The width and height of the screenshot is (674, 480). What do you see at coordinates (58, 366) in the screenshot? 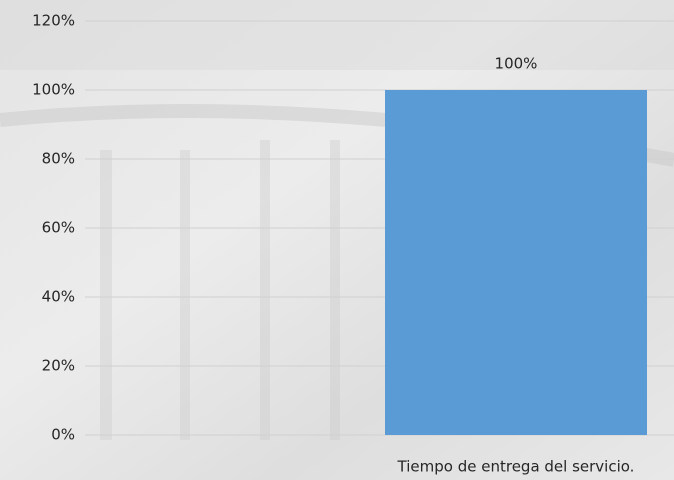
I see `y-tick-label: 20%` at bounding box center [58, 366].